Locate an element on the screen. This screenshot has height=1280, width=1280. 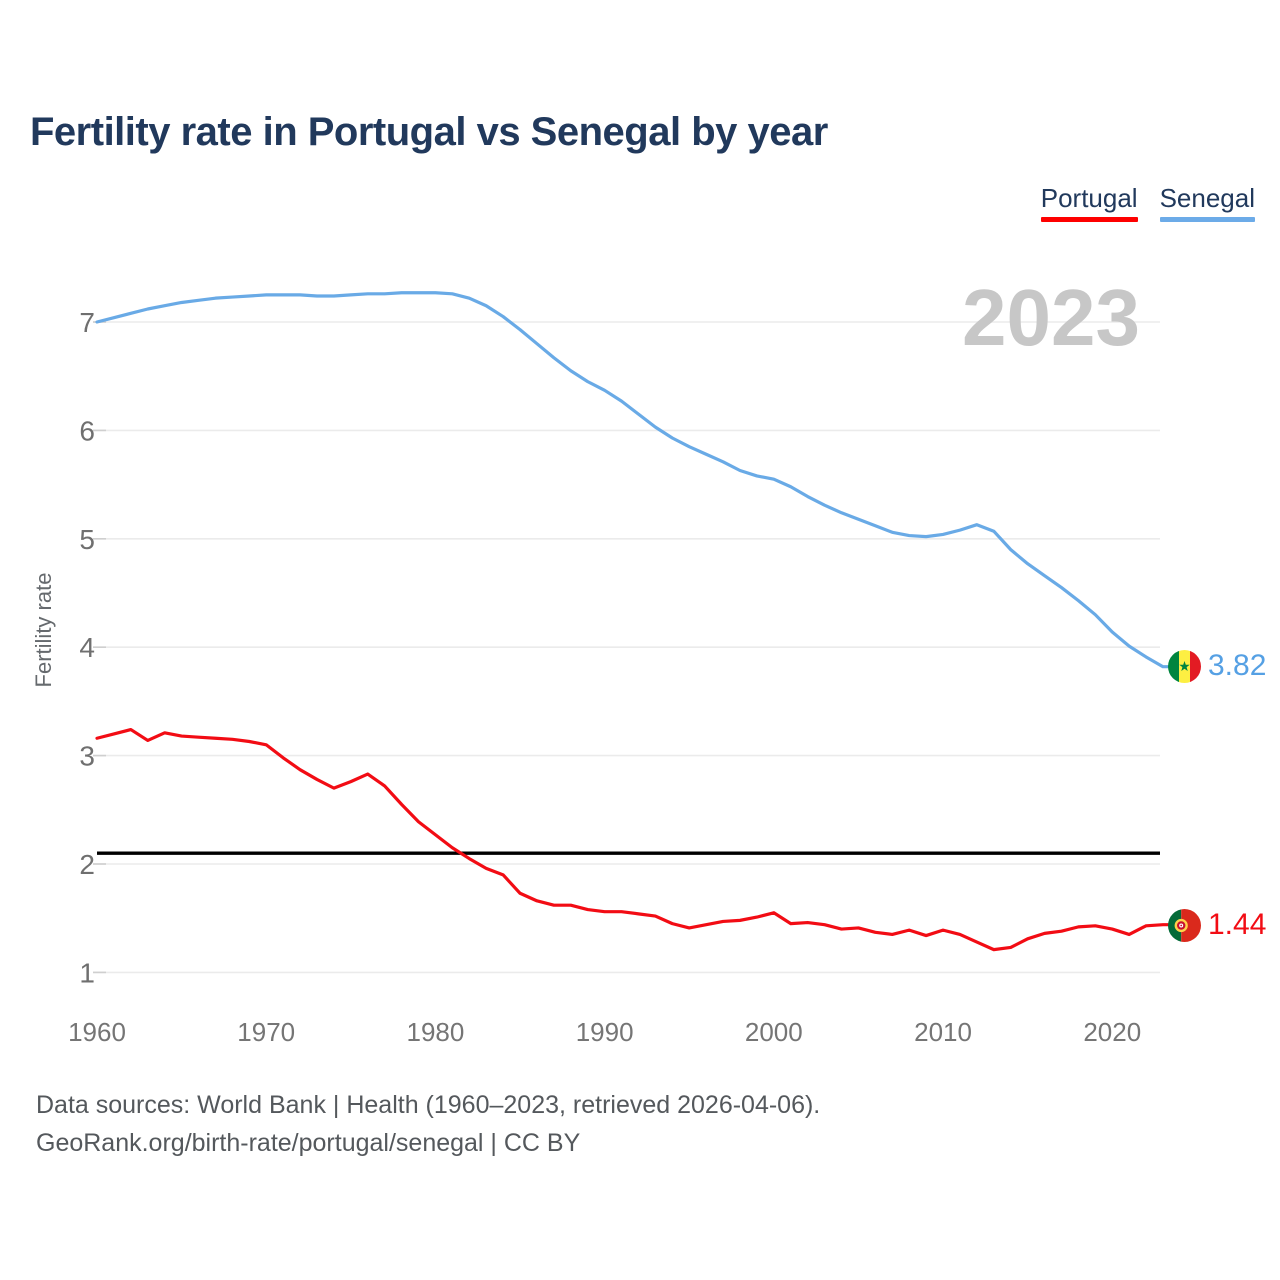
portugal-flag-icon is located at coordinates (1184, 925).